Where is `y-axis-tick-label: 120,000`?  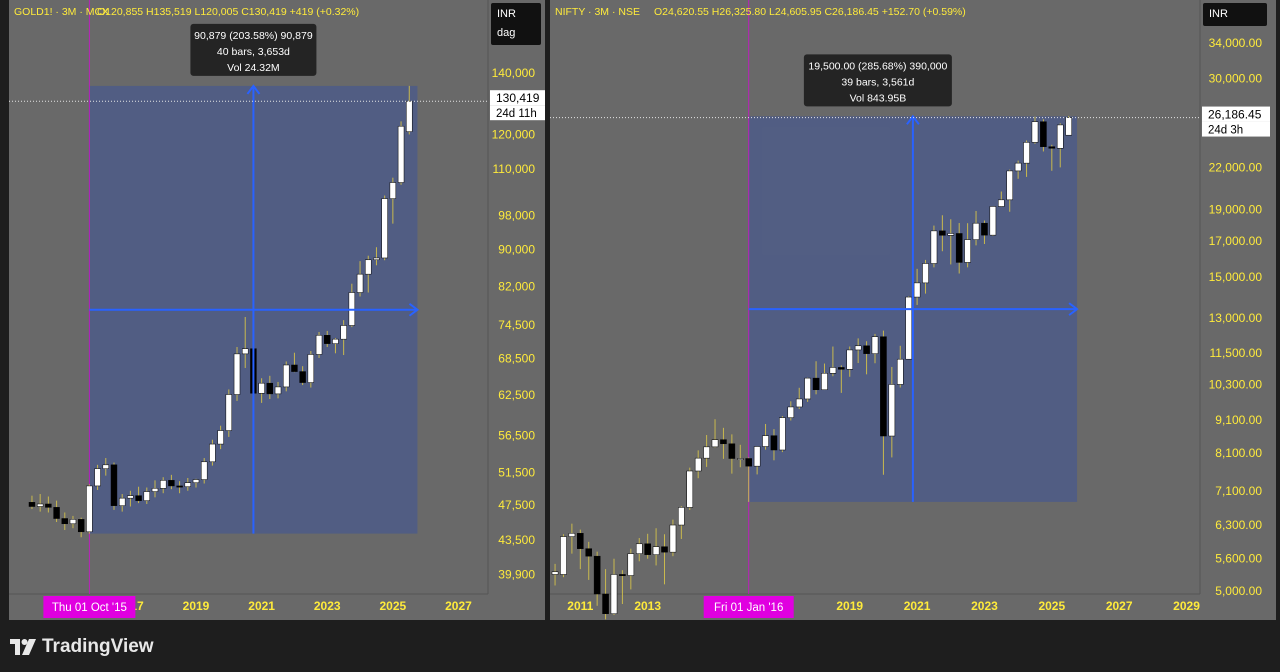
y-axis-tick-label: 120,000 is located at coordinates (514, 134).